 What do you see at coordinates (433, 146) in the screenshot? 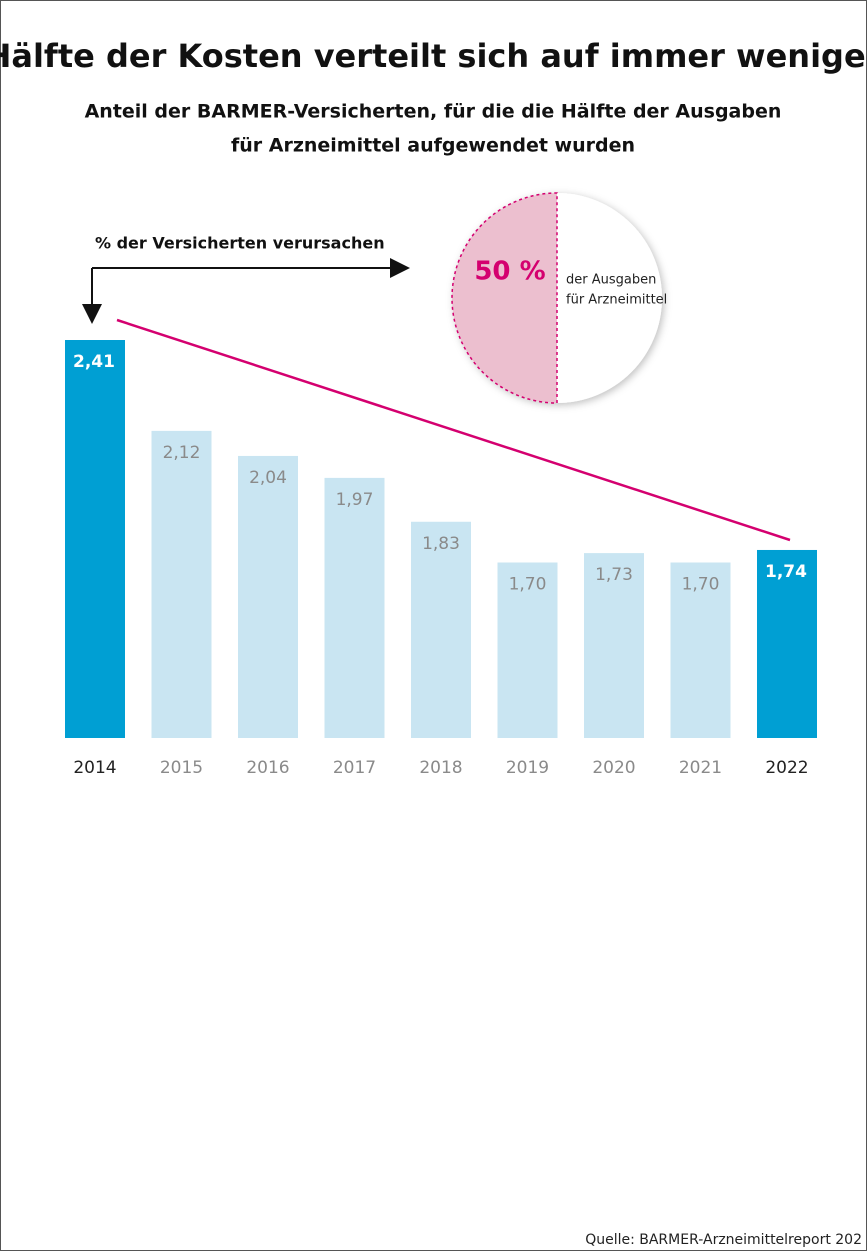
I see `subtitle: für Arzneimittel aufgewendet wurden` at bounding box center [433, 146].